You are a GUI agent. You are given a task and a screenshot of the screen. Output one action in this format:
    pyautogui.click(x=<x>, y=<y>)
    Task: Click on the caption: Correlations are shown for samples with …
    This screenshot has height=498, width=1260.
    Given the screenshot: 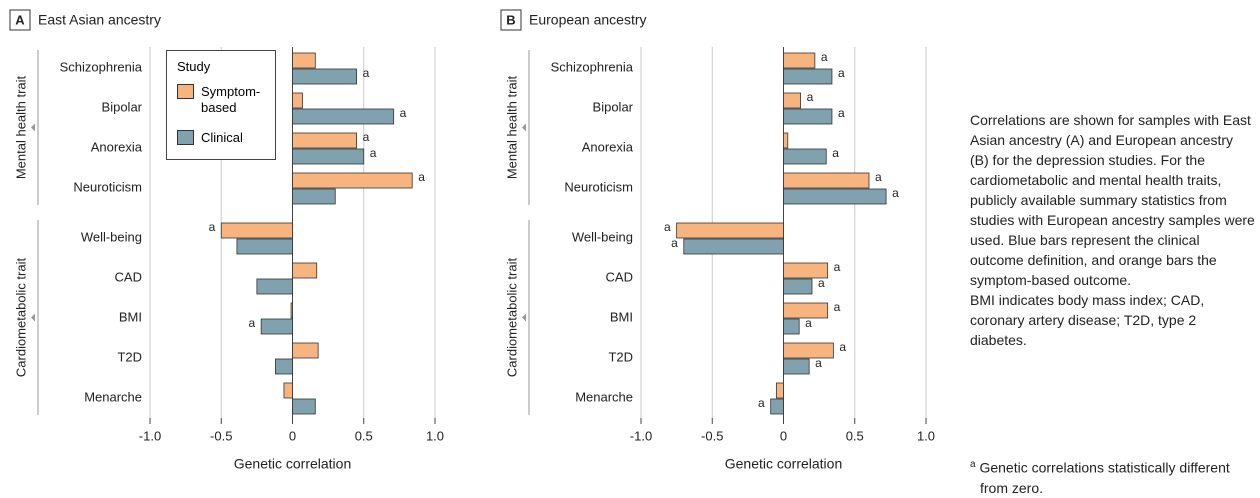 What is the action you would take?
    pyautogui.click(x=1112, y=230)
    